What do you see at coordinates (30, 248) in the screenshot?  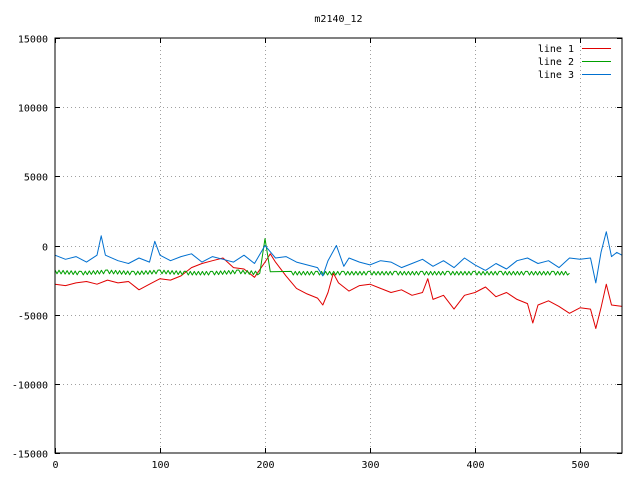 I see `y-axis-tick-labels: -15000 -10000 -5000 0 5000 10000 15000` at bounding box center [30, 248].